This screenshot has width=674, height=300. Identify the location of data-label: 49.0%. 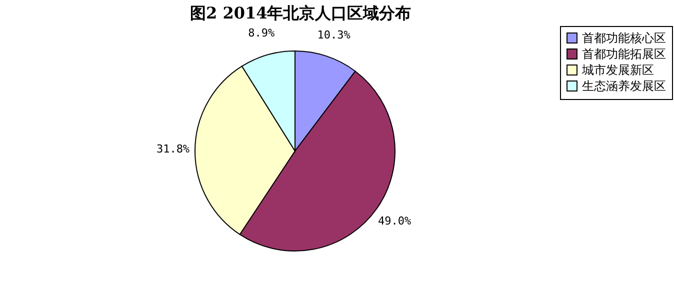
(395, 221).